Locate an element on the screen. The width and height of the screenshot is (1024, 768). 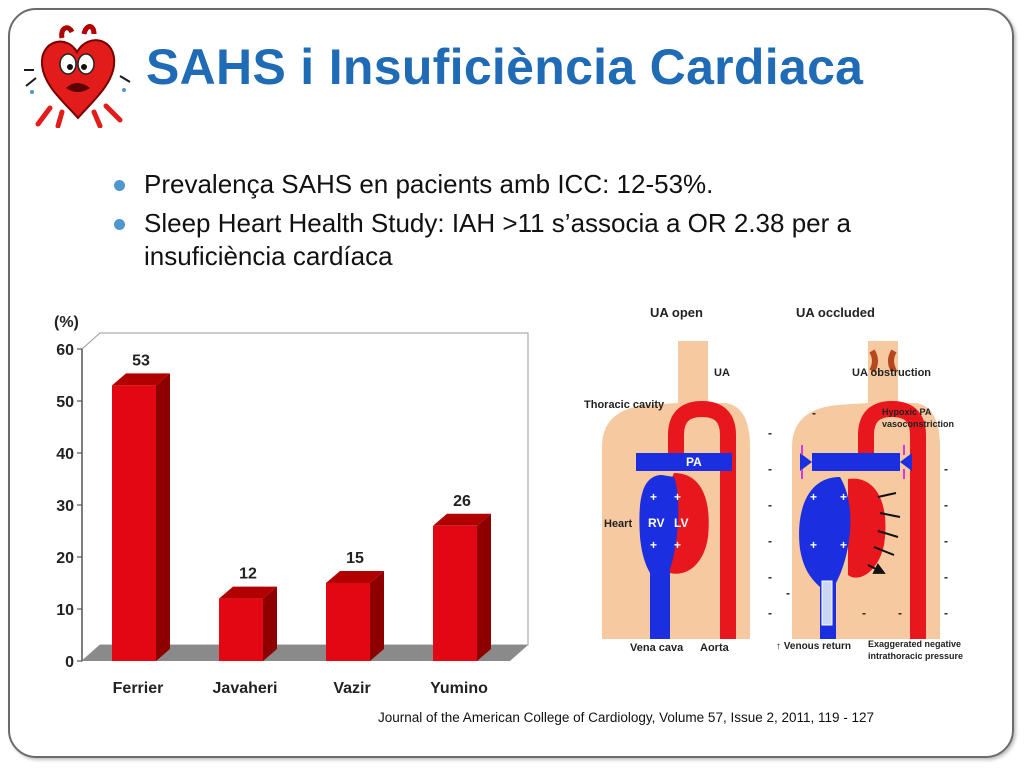
label-lv: LV is located at coordinates (681, 523).